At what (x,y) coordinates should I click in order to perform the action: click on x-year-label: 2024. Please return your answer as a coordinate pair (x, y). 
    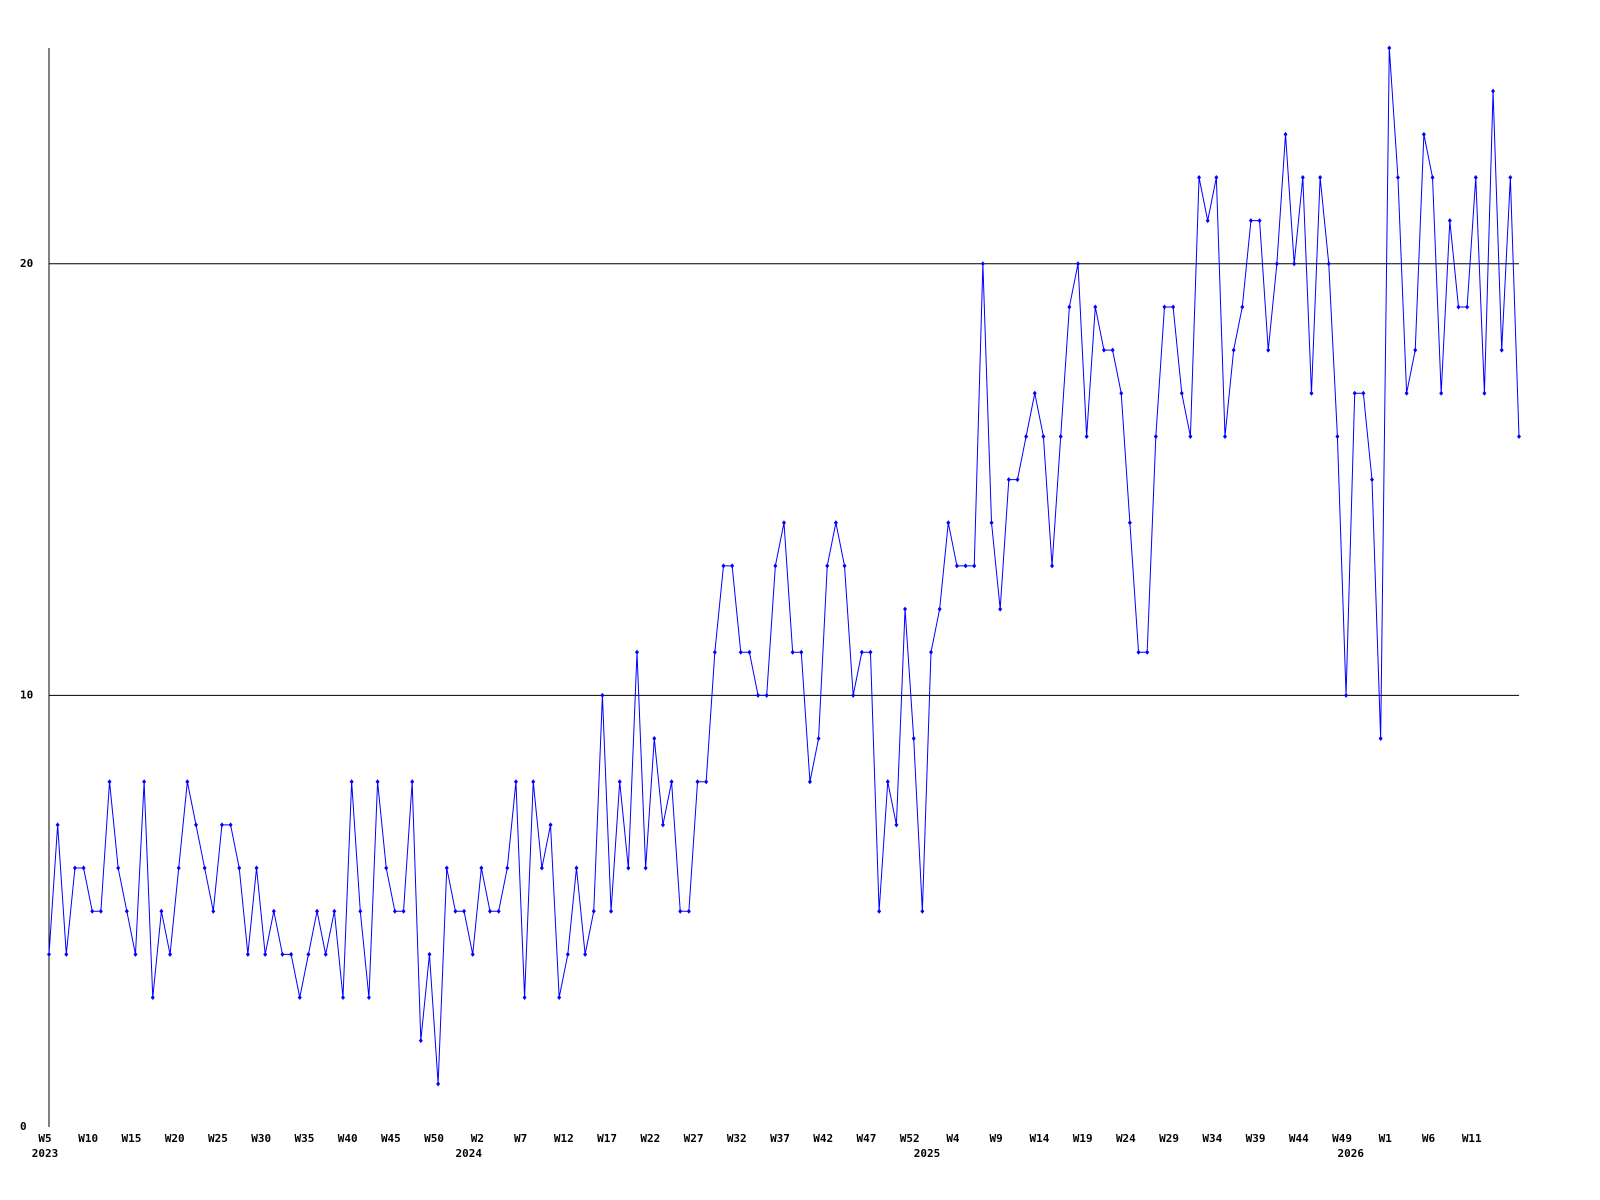
    Looking at the image, I should click on (468, 1153).